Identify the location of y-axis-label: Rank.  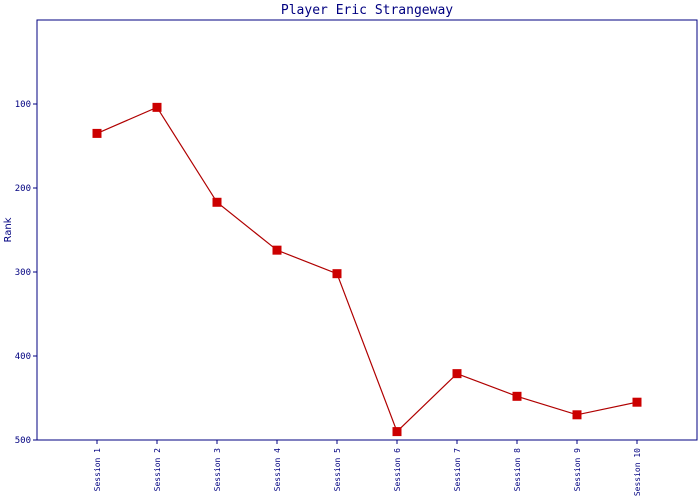
(8, 229).